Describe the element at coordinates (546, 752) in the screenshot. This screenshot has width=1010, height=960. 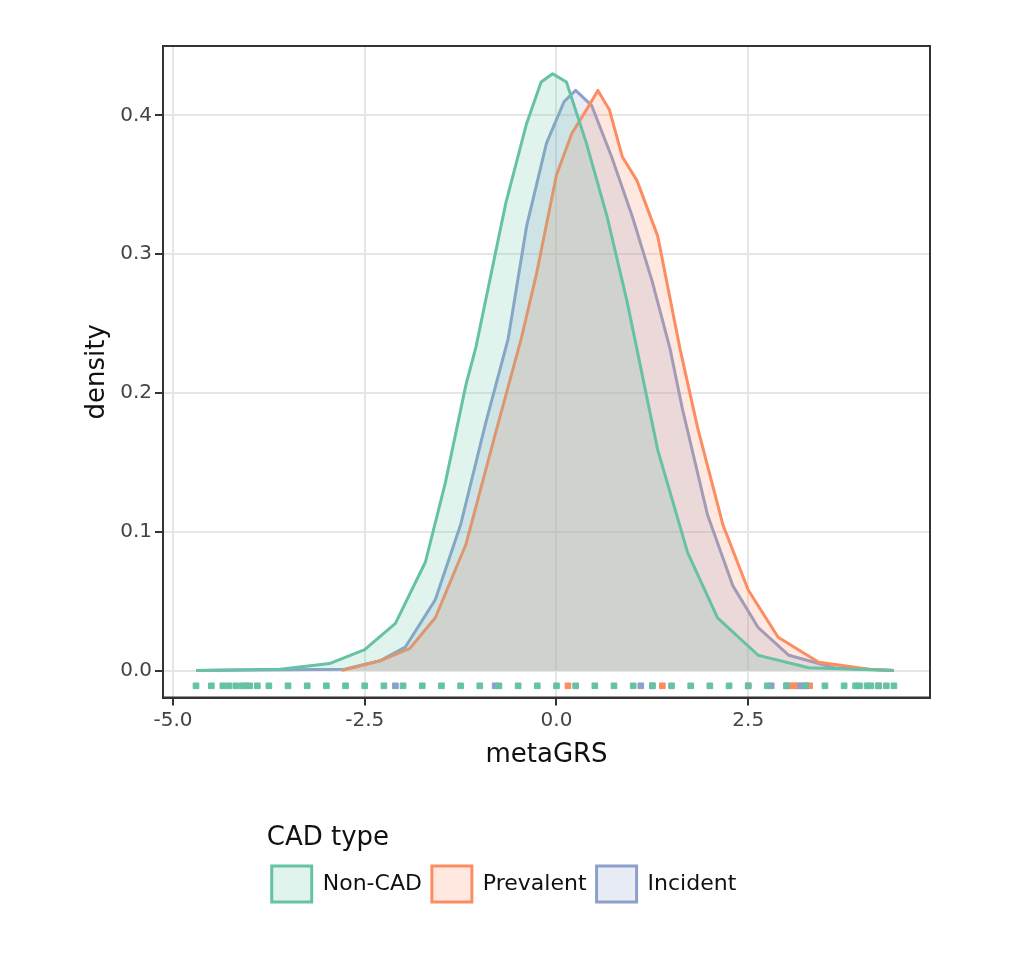
I see `x-axis-title: metaGRS` at that location.